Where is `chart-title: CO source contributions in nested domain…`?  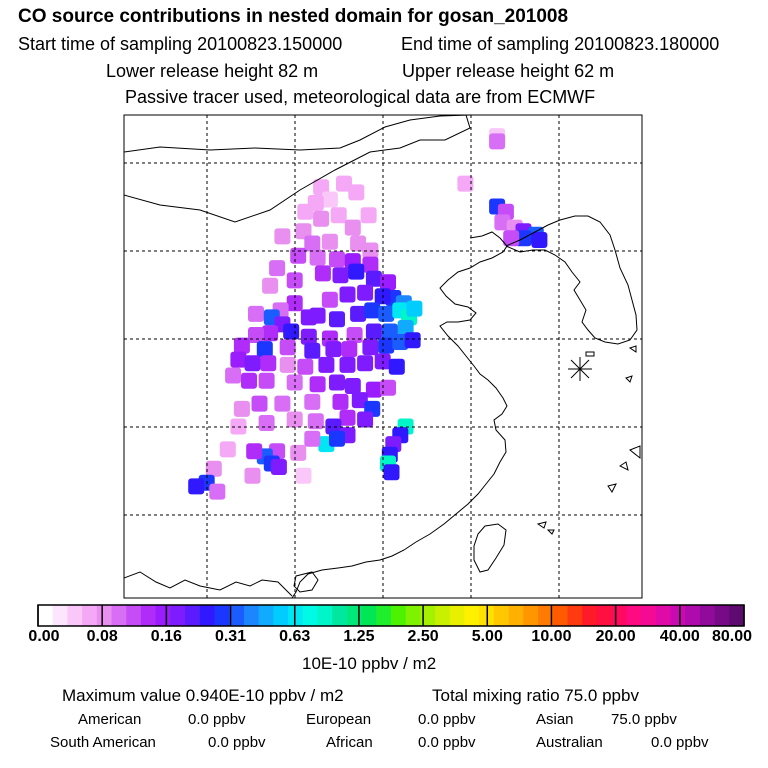
chart-title: CO source contributions in nested domain… is located at coordinates (293, 16).